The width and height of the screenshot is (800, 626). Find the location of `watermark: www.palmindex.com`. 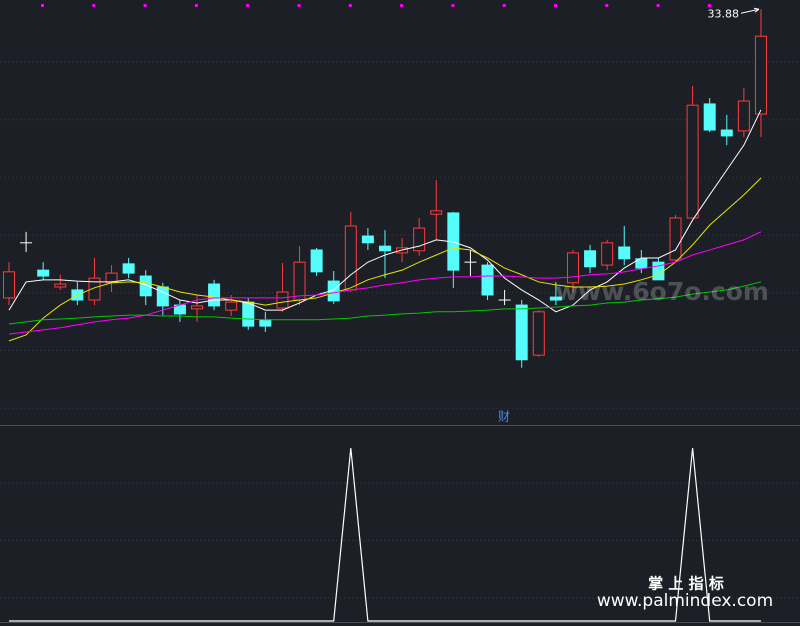

watermark: www.palmindex.com is located at coordinates (685, 601).